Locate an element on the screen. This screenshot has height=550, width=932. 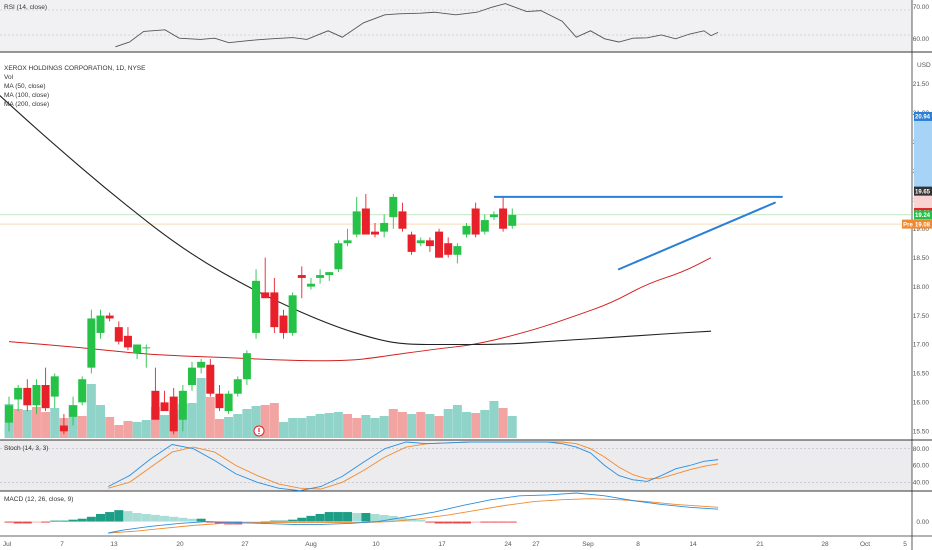
x-axis: Jul 7 13 20 27 Aug 10 17 24 27 Sep 8 14 21 28 Oct 5 is located at coordinates (455, 544).